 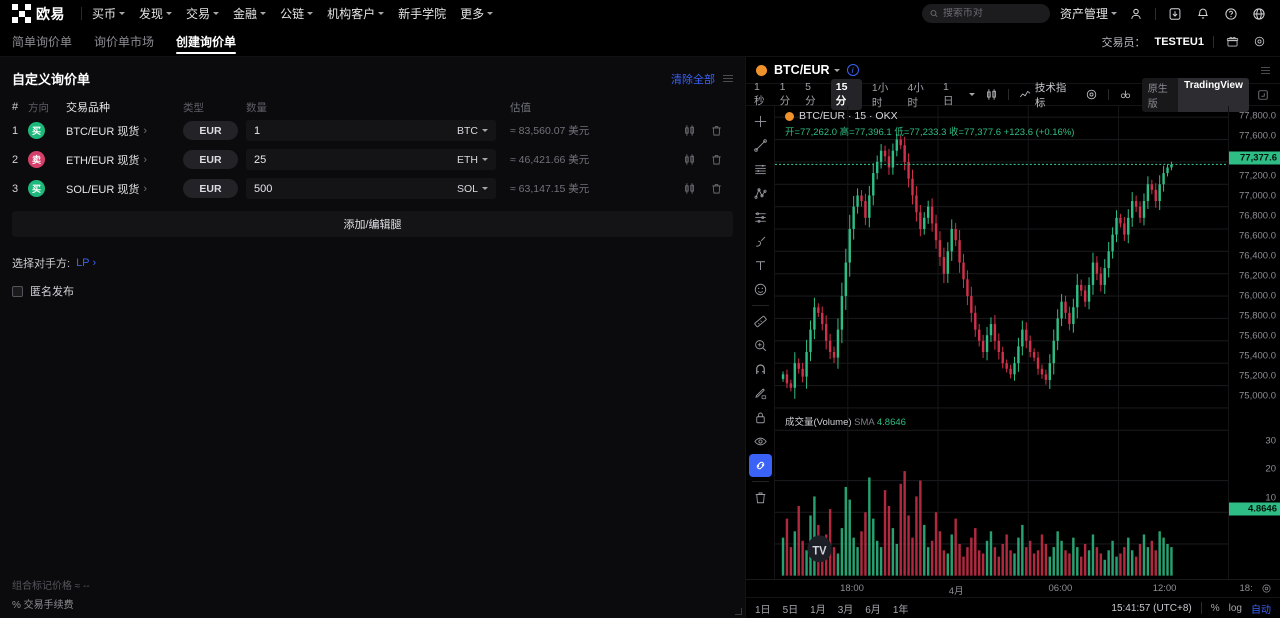 I want to click on search-box, so click(x=985, y=13).